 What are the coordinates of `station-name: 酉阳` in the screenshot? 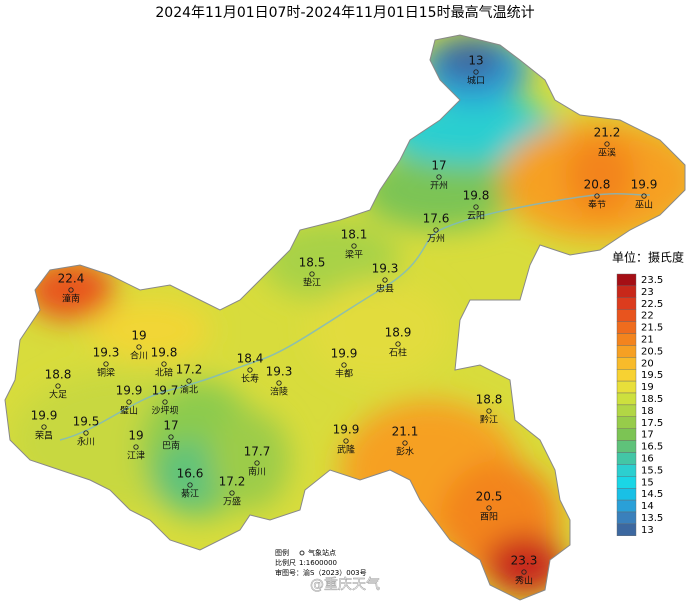 It's located at (489, 517).